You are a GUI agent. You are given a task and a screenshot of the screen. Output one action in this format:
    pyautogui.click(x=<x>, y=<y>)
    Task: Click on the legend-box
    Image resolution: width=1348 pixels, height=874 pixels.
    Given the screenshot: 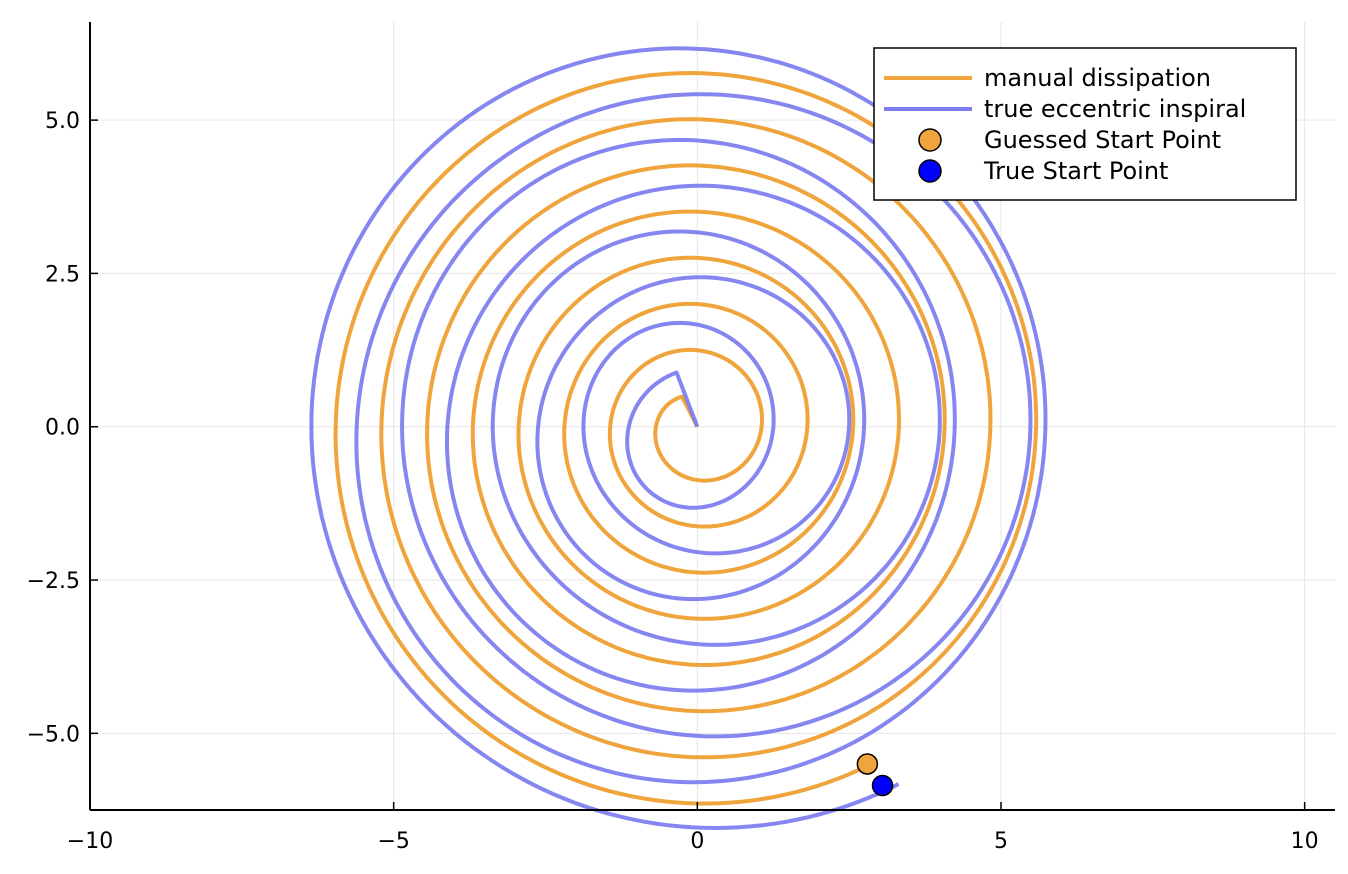 What is the action you would take?
    pyautogui.click(x=1085, y=124)
    